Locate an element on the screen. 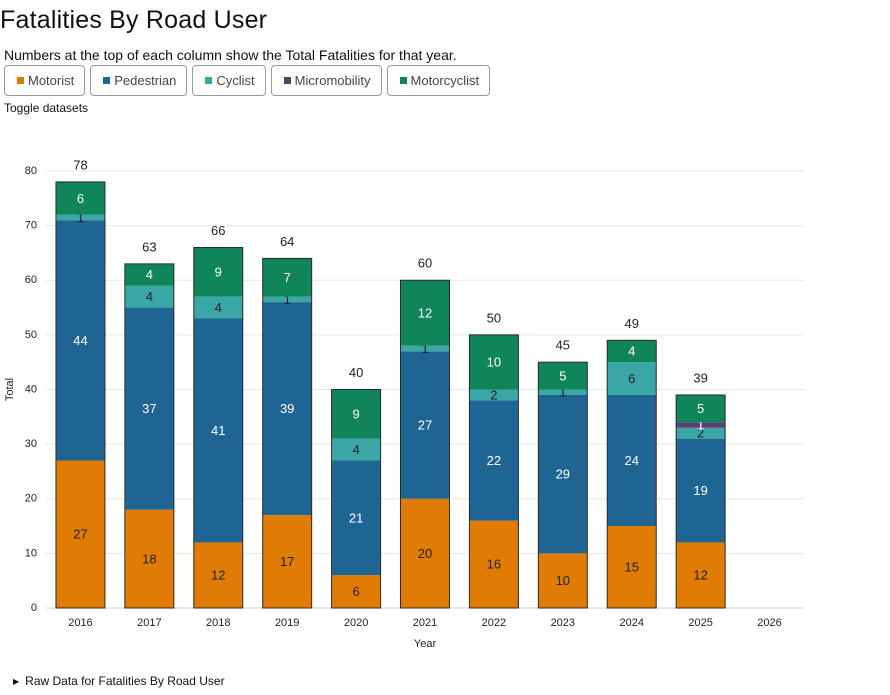  bar-value-label: 20 is located at coordinates (425, 553).